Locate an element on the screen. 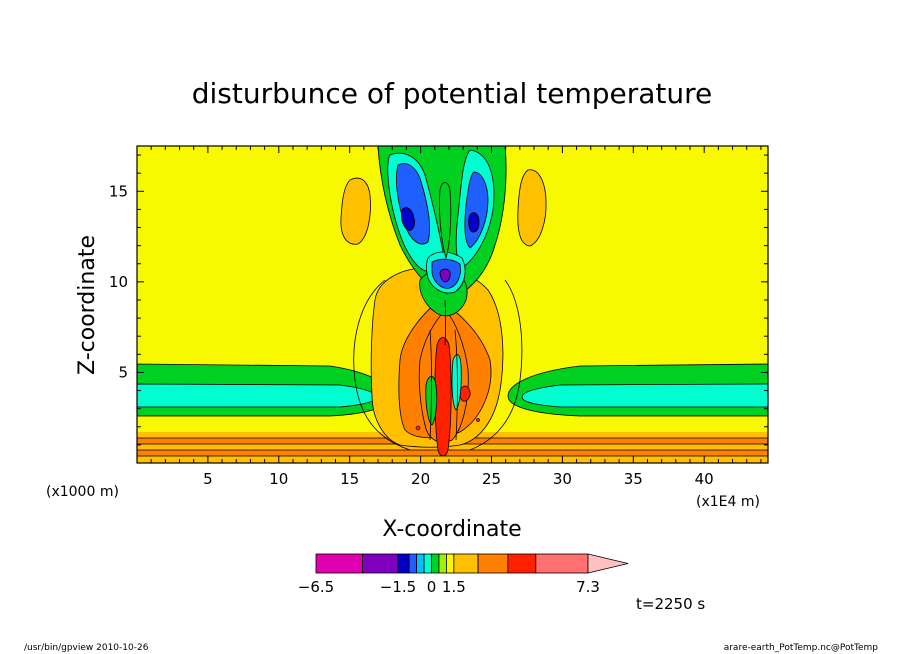  colorbar-extension is located at coordinates (608, 563).